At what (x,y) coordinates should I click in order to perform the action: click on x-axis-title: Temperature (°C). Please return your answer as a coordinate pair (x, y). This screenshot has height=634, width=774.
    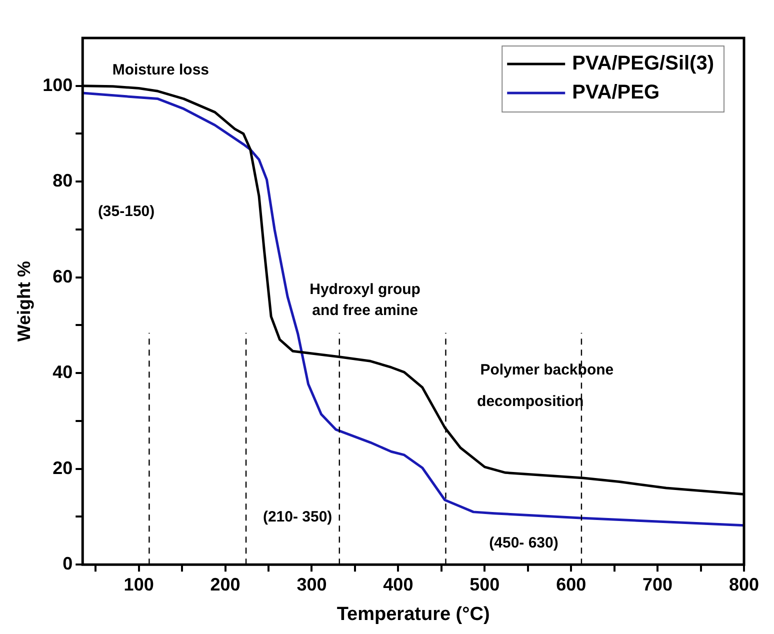
    Looking at the image, I should click on (413, 614).